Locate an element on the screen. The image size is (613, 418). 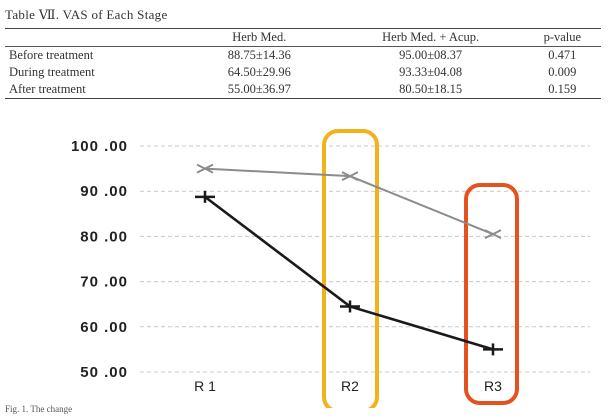
row-p-value: 0.159 is located at coordinates (562, 89).